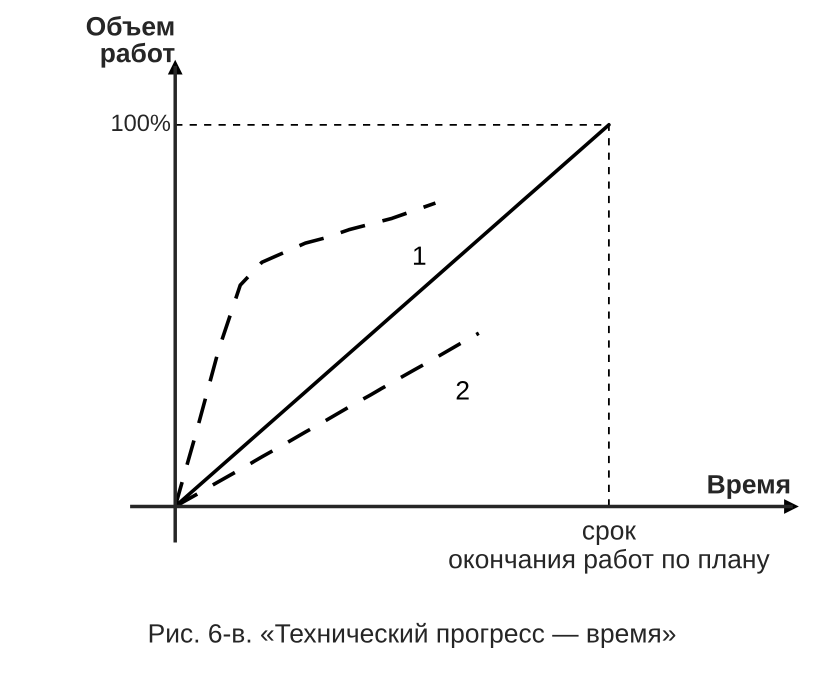 The height and width of the screenshot is (676, 824). I want to click on series-label: 1, so click(420, 255).